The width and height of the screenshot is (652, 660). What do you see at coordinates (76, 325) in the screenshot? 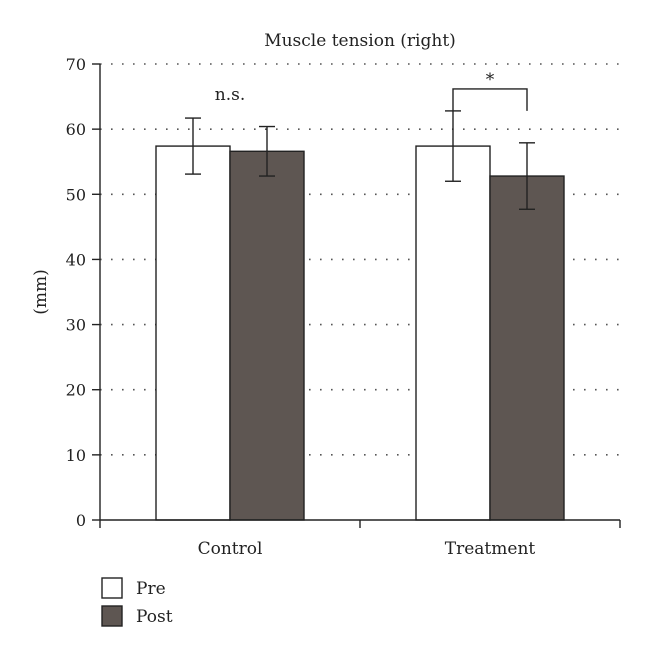
I see `y-tick-label: 30` at bounding box center [76, 325].